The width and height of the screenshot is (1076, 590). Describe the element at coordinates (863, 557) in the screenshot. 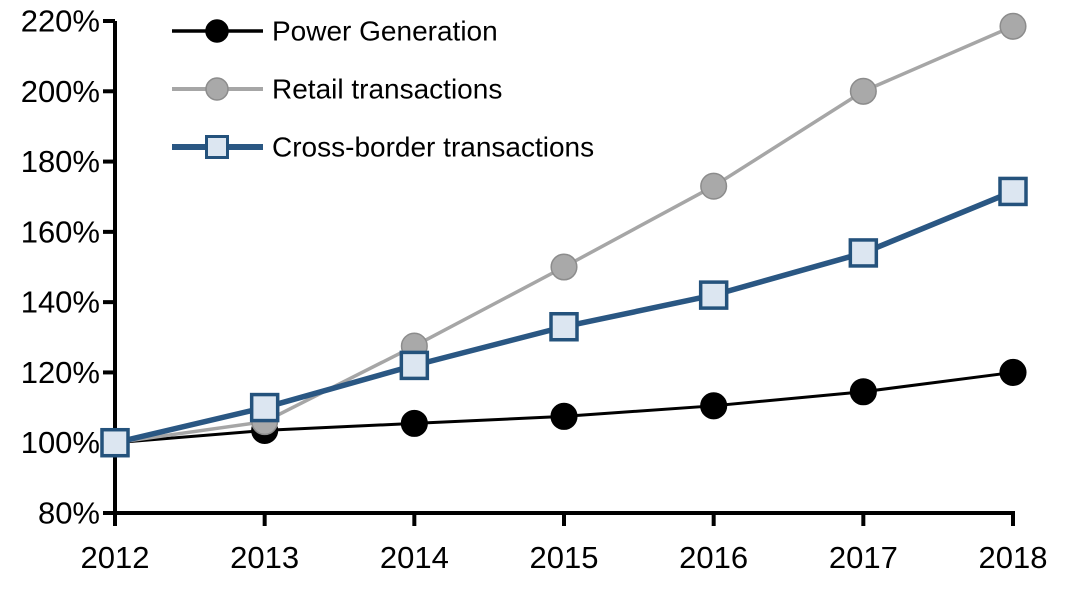

I see `x-tick-label: 2017` at that location.